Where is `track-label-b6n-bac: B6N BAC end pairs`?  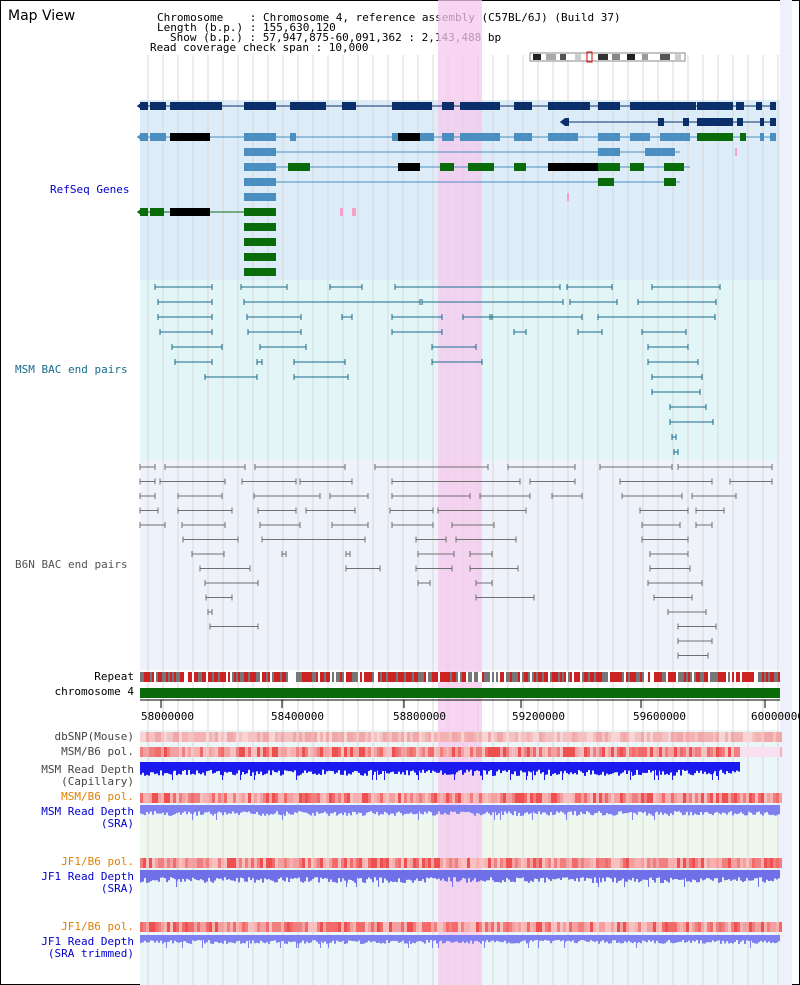 track-label-b6n-bac: B6N BAC end pairs is located at coordinates (71, 564).